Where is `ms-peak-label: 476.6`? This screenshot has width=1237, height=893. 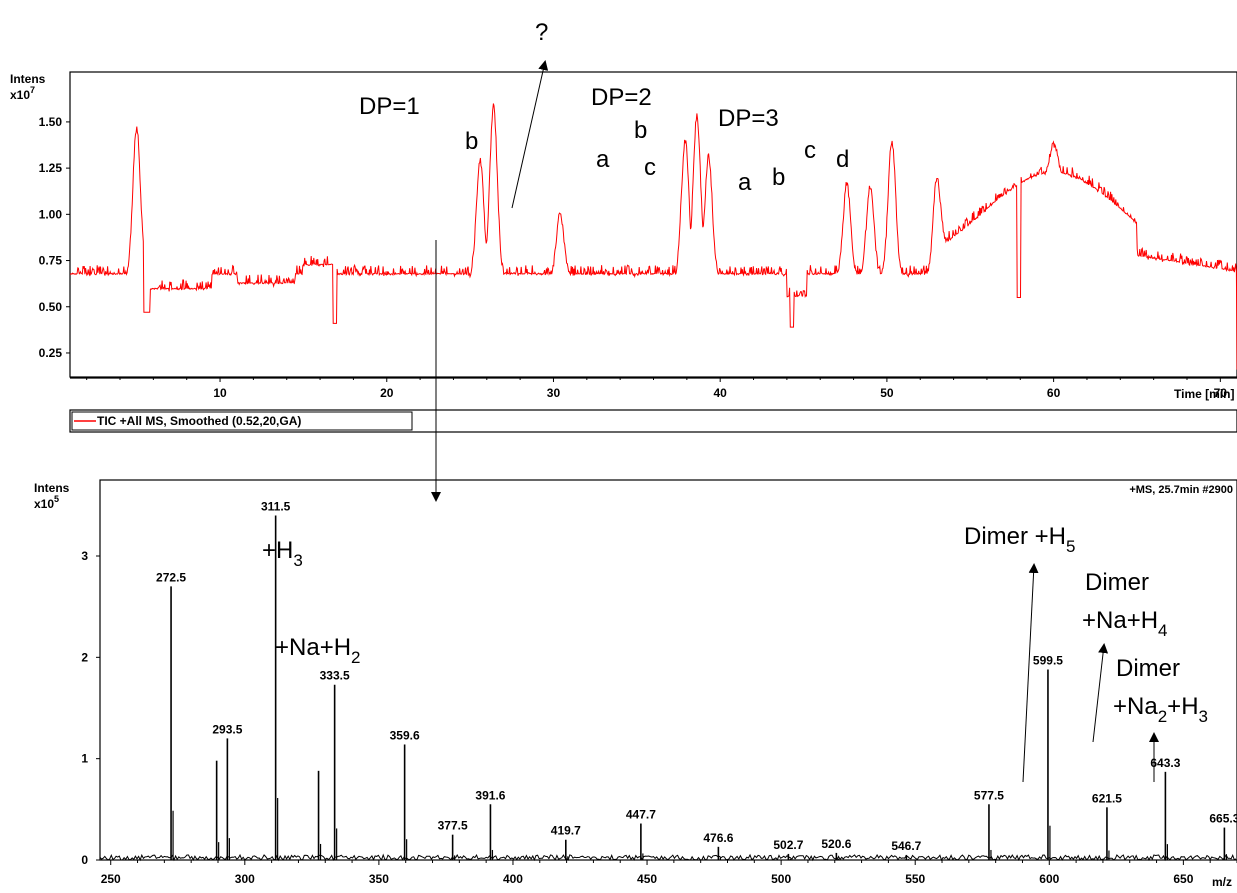 ms-peak-label: 476.6 is located at coordinates (718, 838).